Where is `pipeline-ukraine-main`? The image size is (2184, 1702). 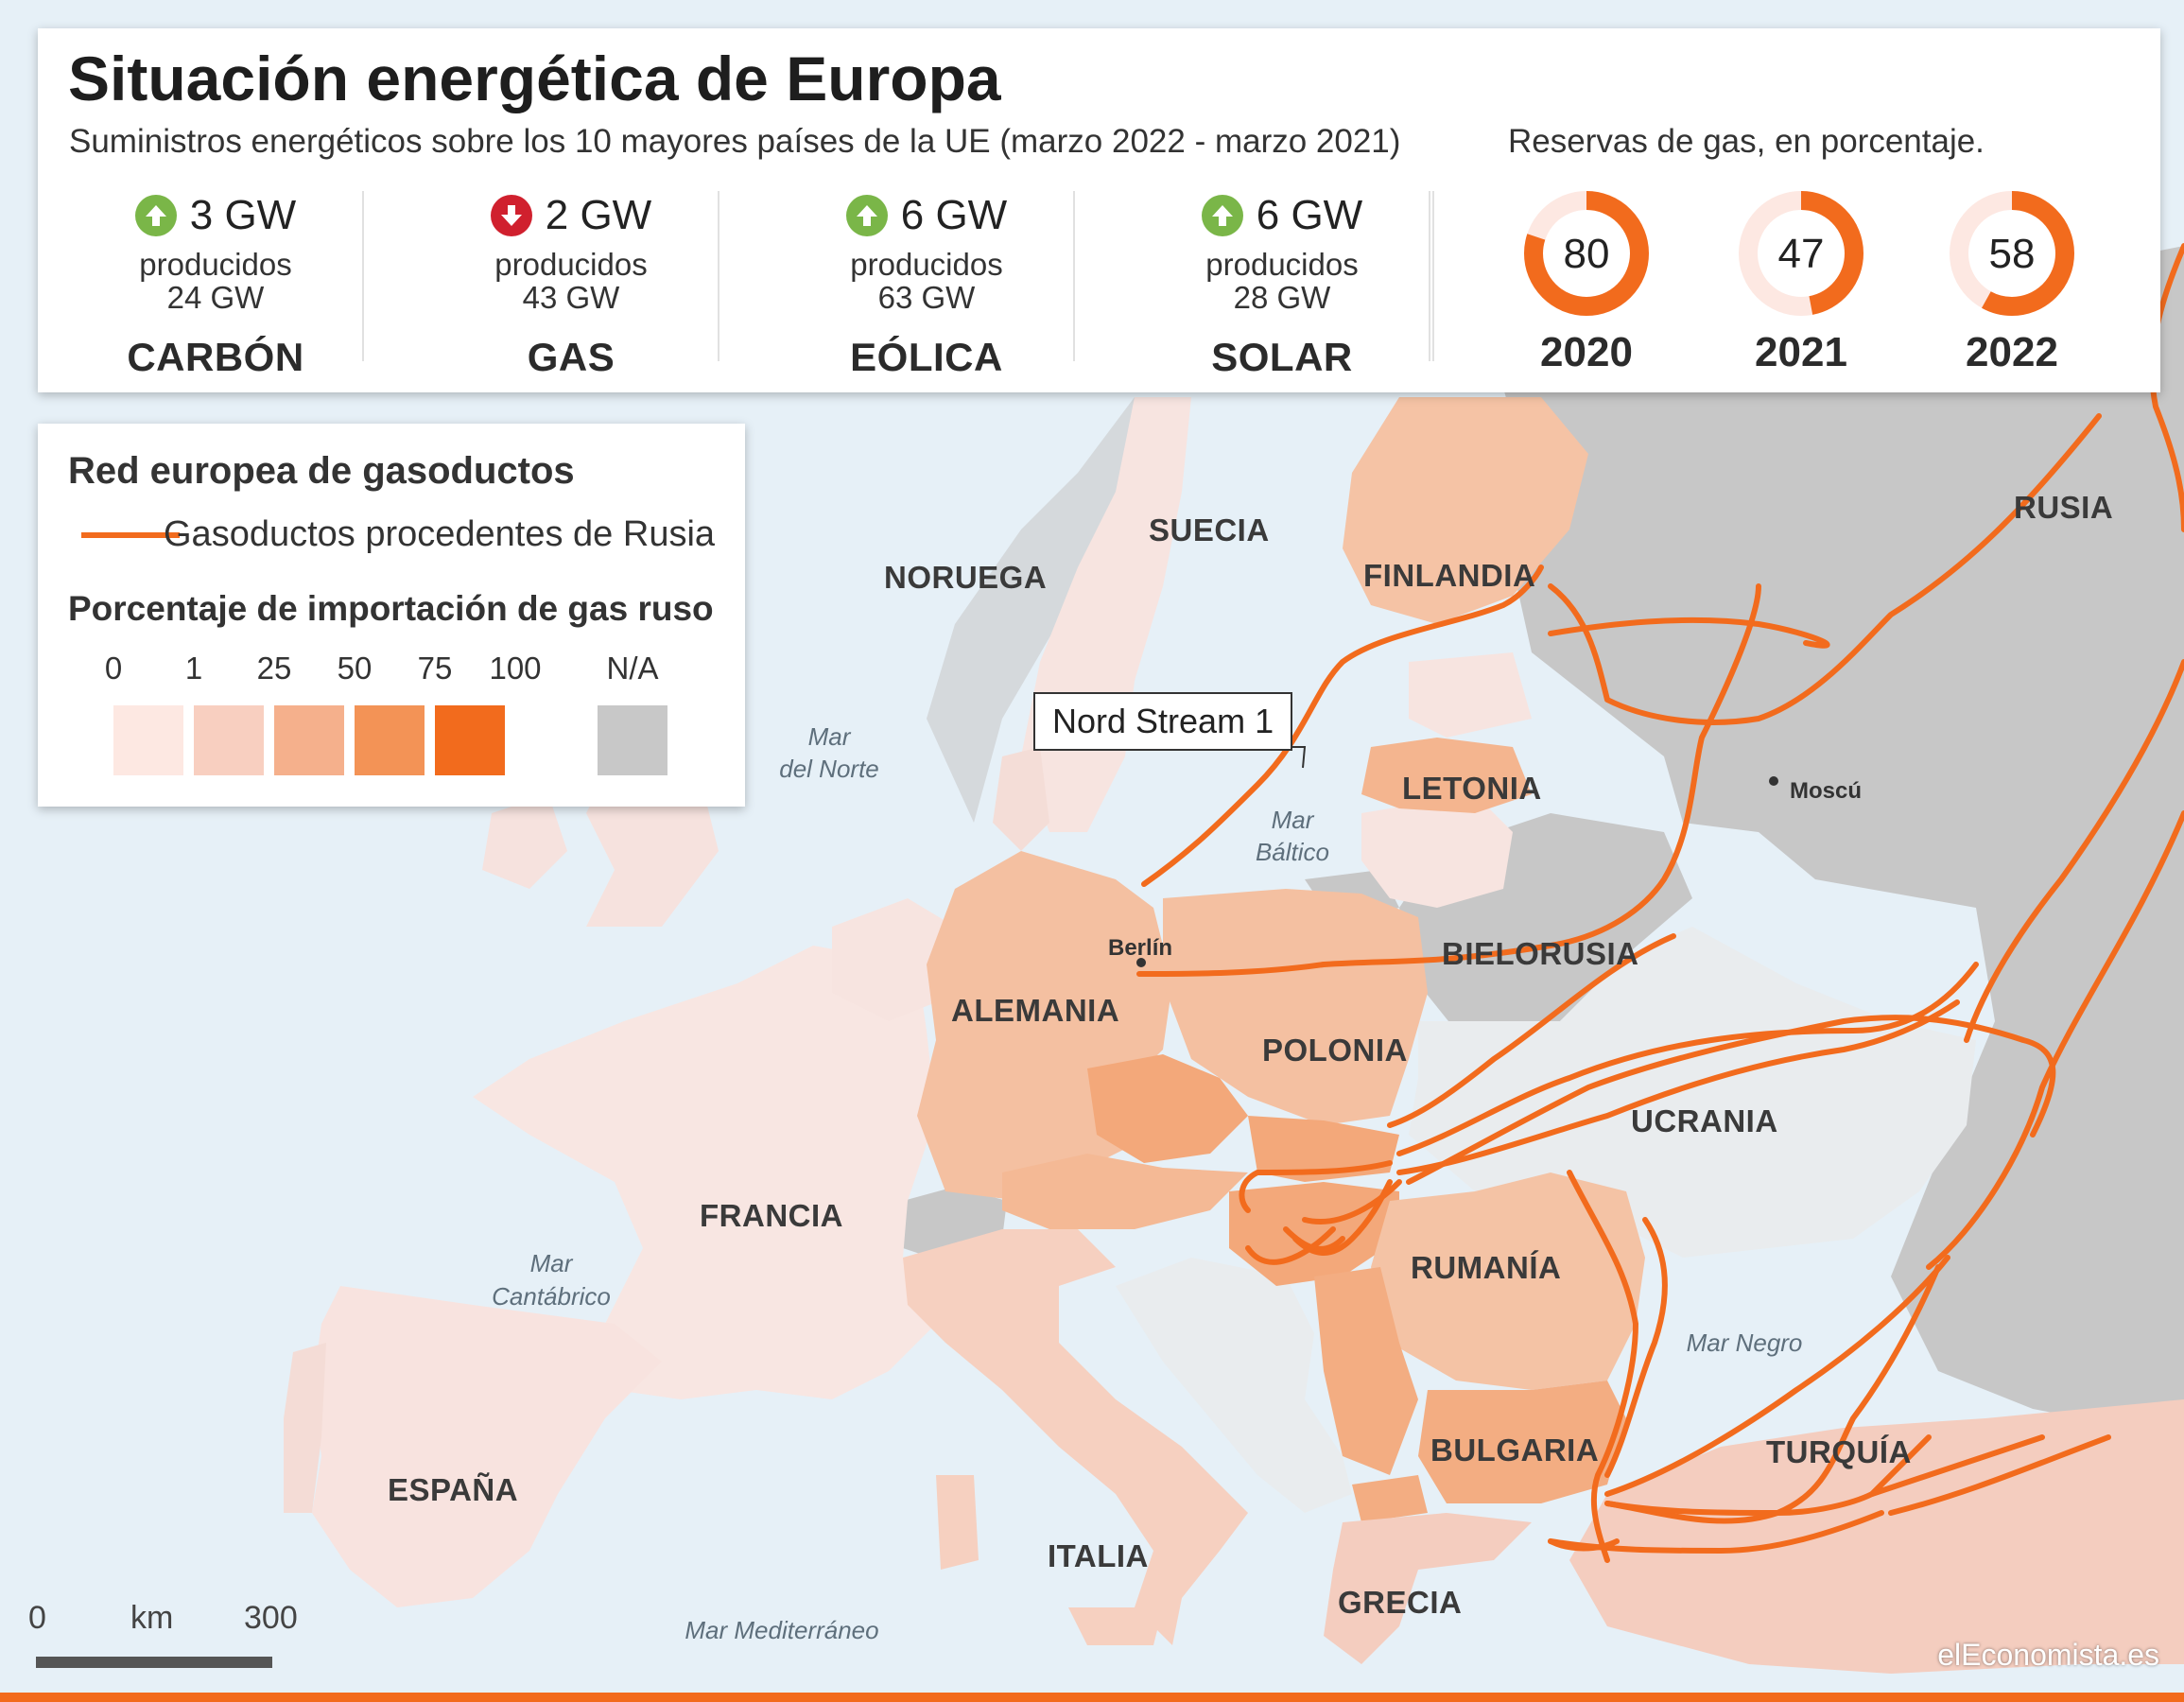
pipeline-ukraine-main is located at coordinates (1731, 1100).